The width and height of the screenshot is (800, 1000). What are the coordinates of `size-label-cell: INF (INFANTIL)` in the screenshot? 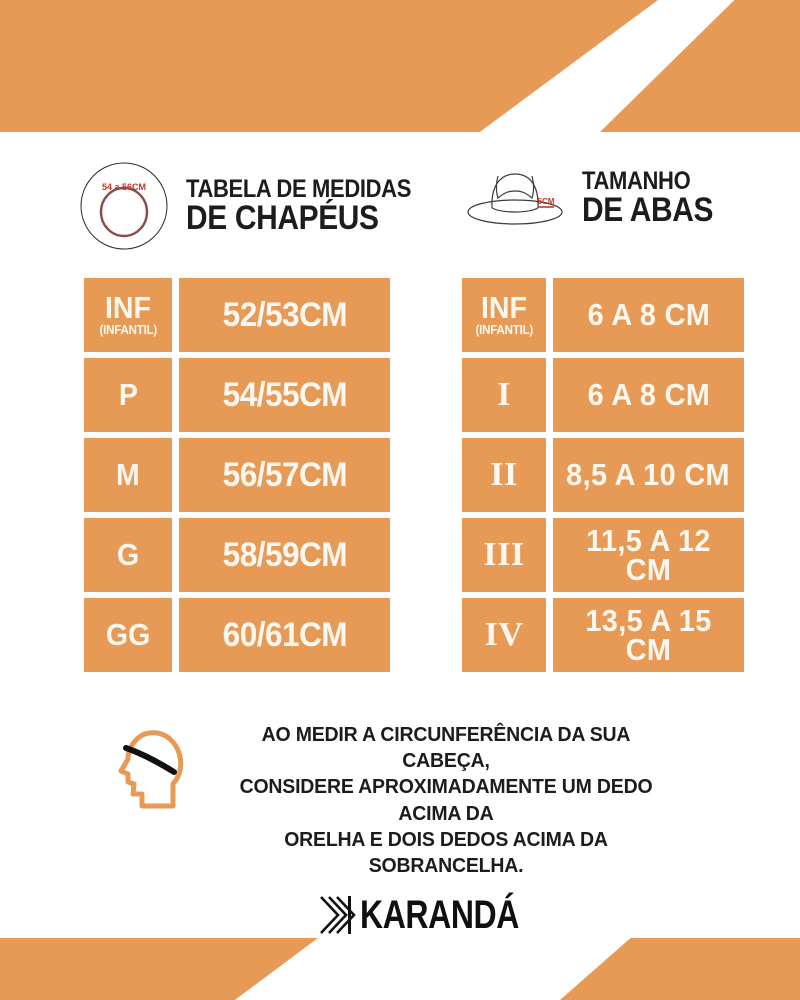 It's located at (128, 315).